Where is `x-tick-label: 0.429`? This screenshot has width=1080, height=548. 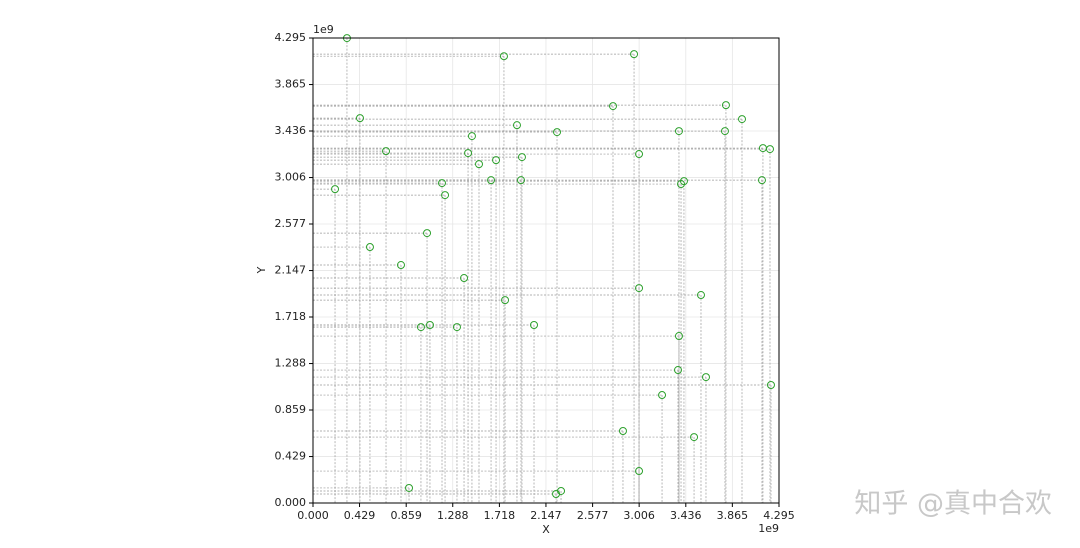
x-tick-label: 0.429 is located at coordinates (360, 515).